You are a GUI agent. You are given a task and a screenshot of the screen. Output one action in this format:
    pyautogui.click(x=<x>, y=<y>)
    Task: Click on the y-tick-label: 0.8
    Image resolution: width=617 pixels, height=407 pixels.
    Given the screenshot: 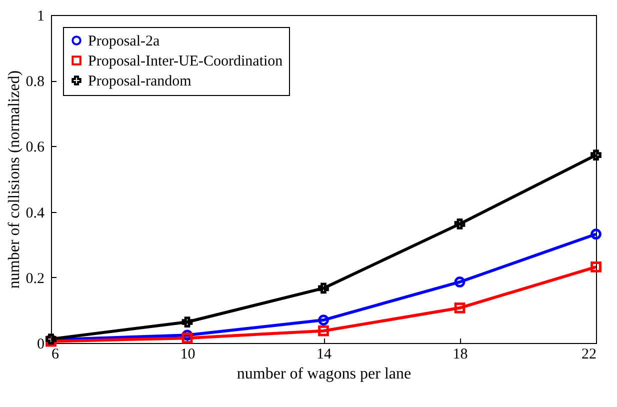 What is the action you would take?
    pyautogui.click(x=35, y=82)
    